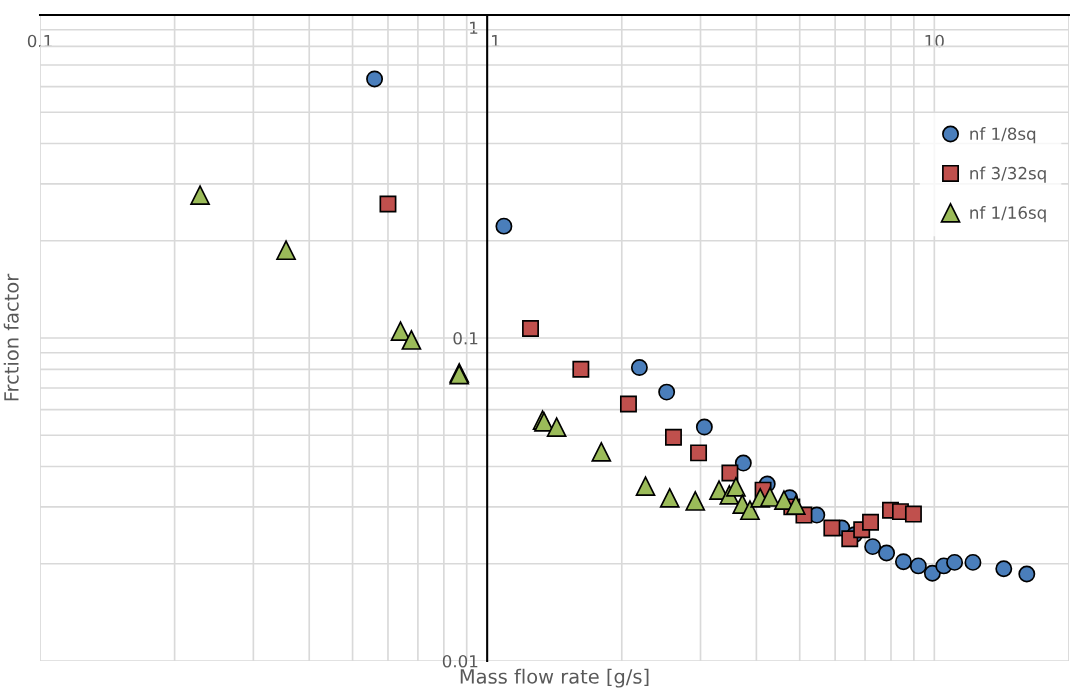  Describe the element at coordinates (1008, 174) in the screenshot. I see `legend-label: nf 3/32sq` at that location.